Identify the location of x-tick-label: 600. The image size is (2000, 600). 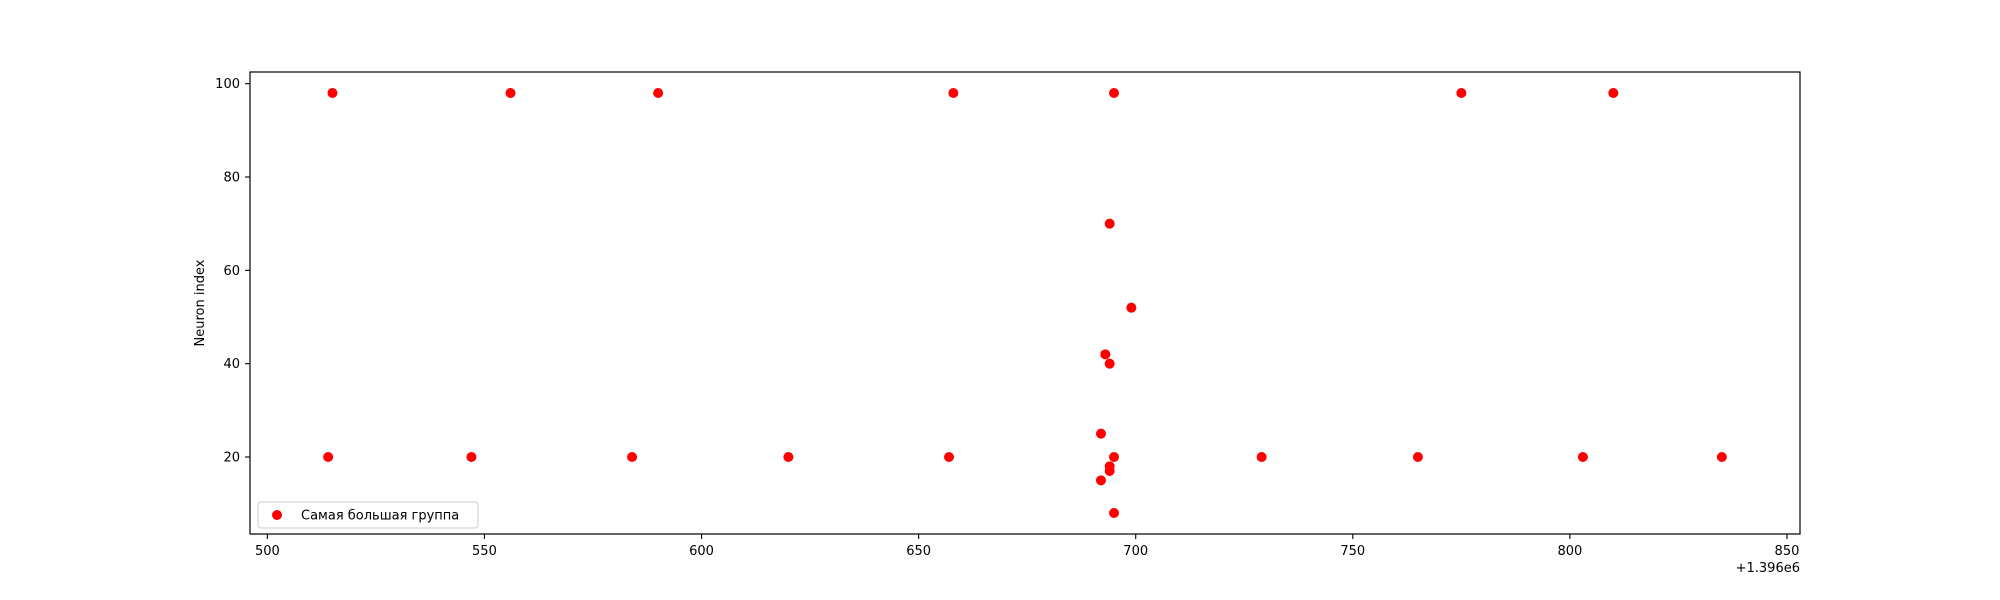
(701, 551).